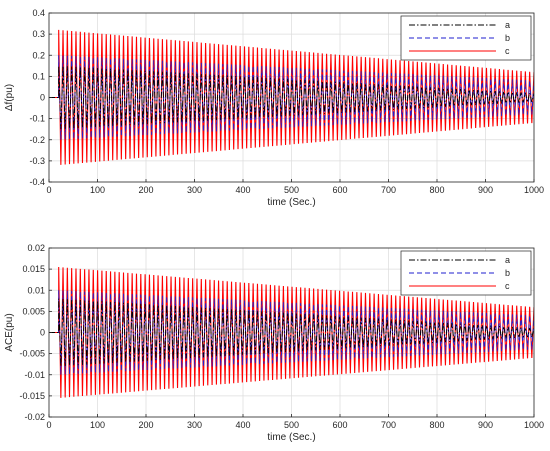  I want to click on y-tick-label: -0.015, so click(32, 396).